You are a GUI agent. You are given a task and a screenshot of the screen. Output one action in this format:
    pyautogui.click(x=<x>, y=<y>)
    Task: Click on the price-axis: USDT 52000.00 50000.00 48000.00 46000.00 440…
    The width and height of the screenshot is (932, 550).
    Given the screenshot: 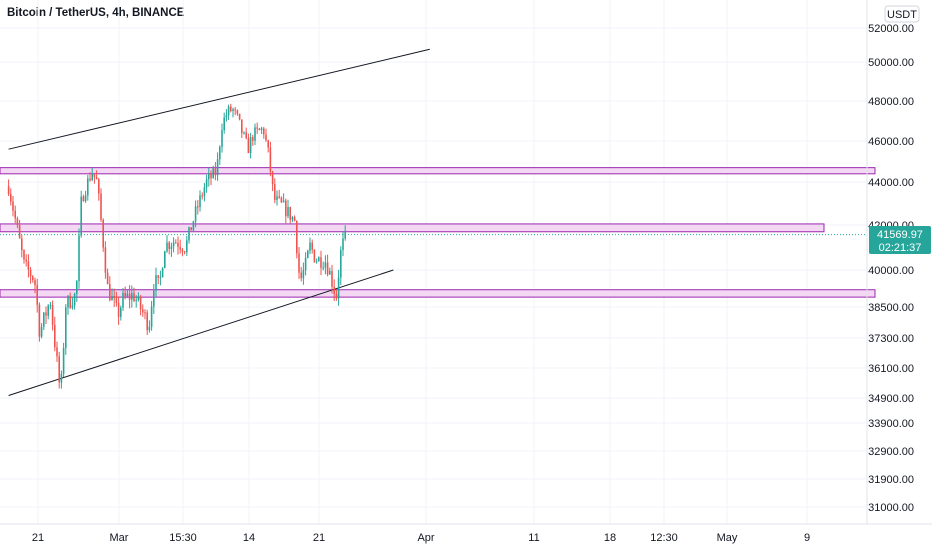 What is the action you would take?
    pyautogui.click(x=898, y=262)
    